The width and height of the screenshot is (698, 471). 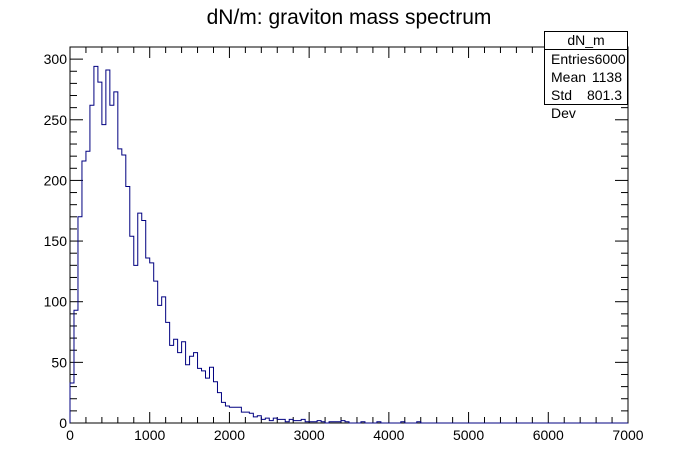 What do you see at coordinates (548, 435) in the screenshot?
I see `x-tick-label: 6000` at bounding box center [548, 435].